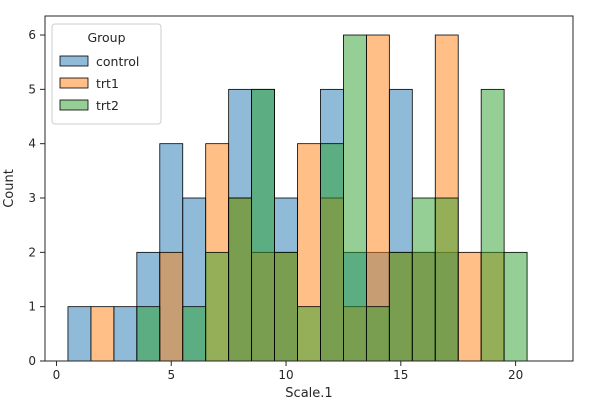 Image resolution: width=589 pixels, height=418 pixels. I want to click on legend-box, so click(106, 74).